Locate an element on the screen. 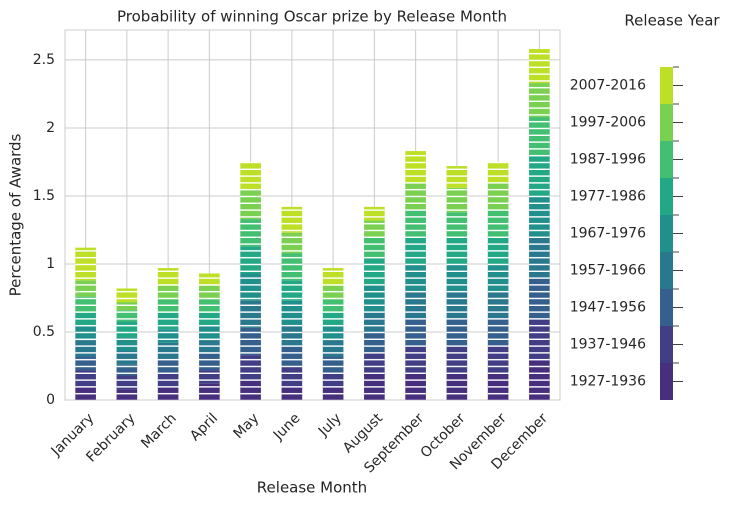  y-axis-label: Percentage of Awards is located at coordinates (16, 214).